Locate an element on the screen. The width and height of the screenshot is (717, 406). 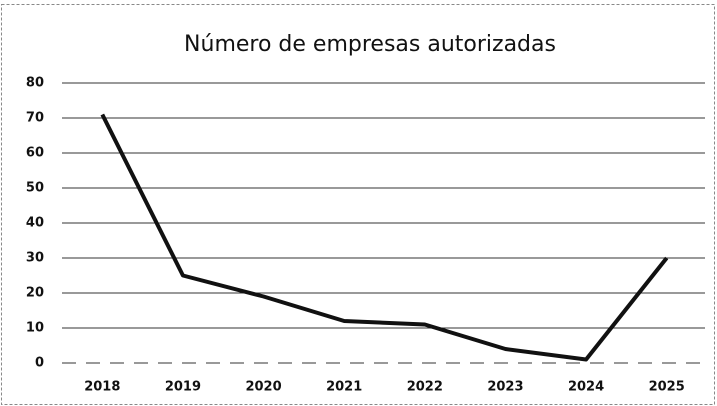
x-tick-label: 2023 is located at coordinates (505, 387).